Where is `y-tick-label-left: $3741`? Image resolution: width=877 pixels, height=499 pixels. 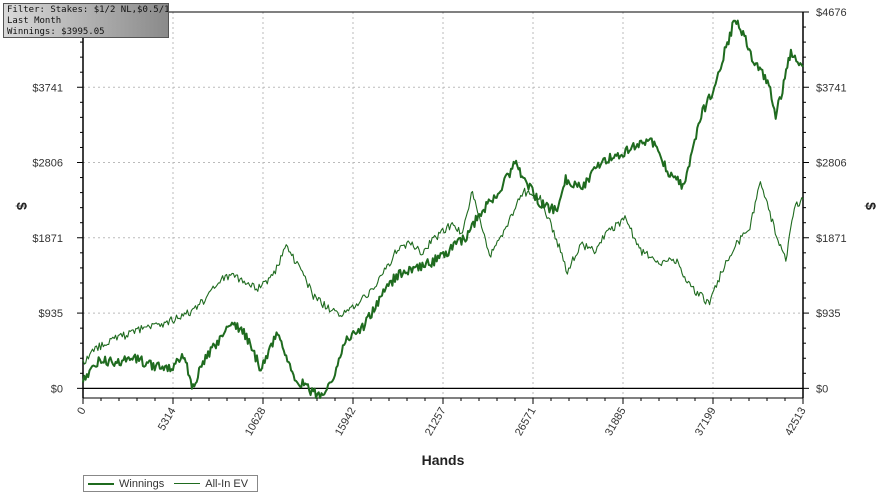 y-tick-label-left: $3741 is located at coordinates (47, 88).